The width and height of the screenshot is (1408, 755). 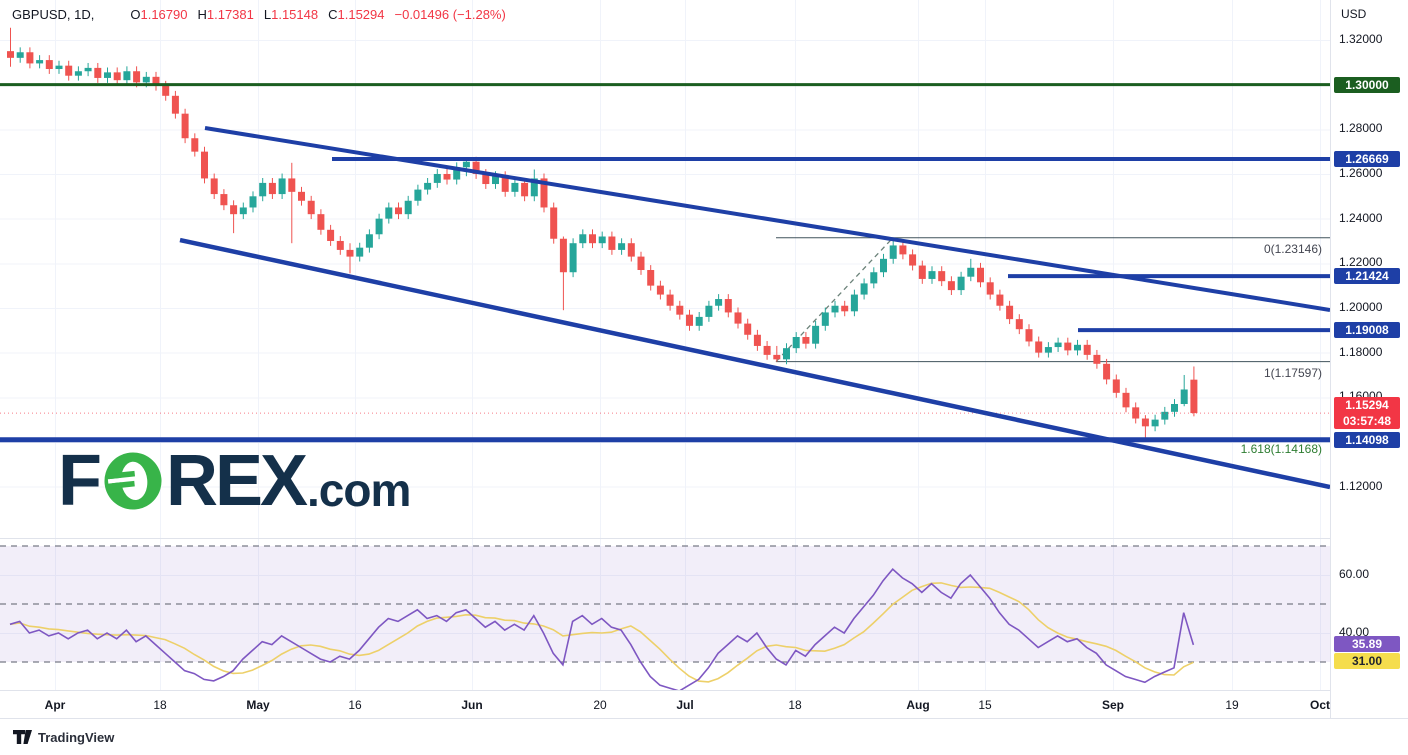 What do you see at coordinates (333, 14) in the screenshot?
I see `close-label: C` at bounding box center [333, 14].